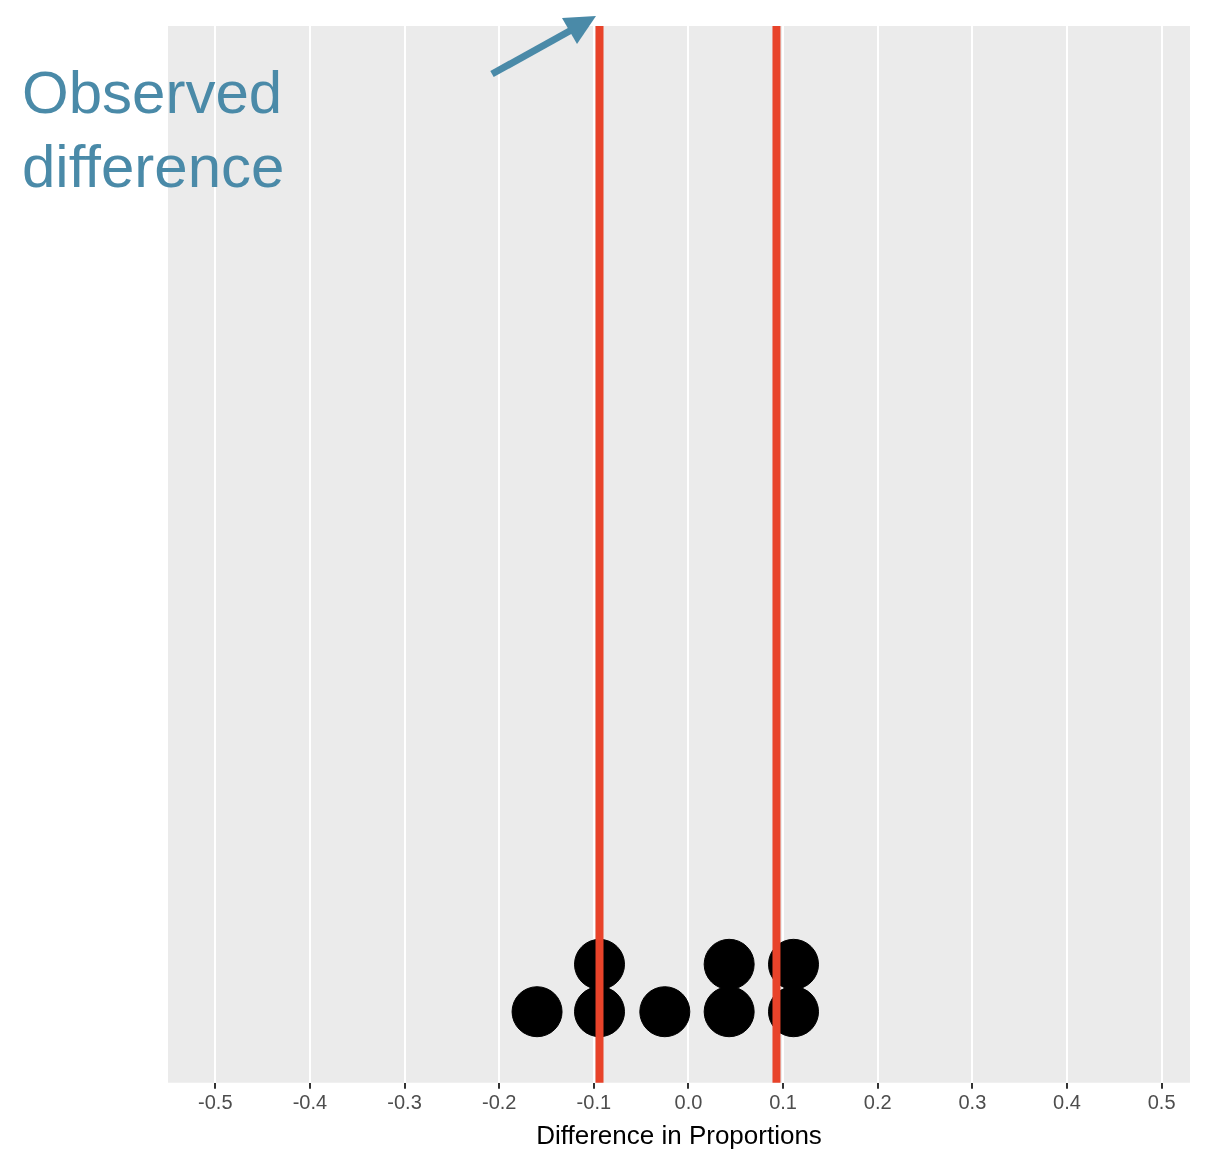 This screenshot has height=1164, width=1216. Describe the element at coordinates (154, 130) in the screenshot. I see `text: Observed difference` at that location.